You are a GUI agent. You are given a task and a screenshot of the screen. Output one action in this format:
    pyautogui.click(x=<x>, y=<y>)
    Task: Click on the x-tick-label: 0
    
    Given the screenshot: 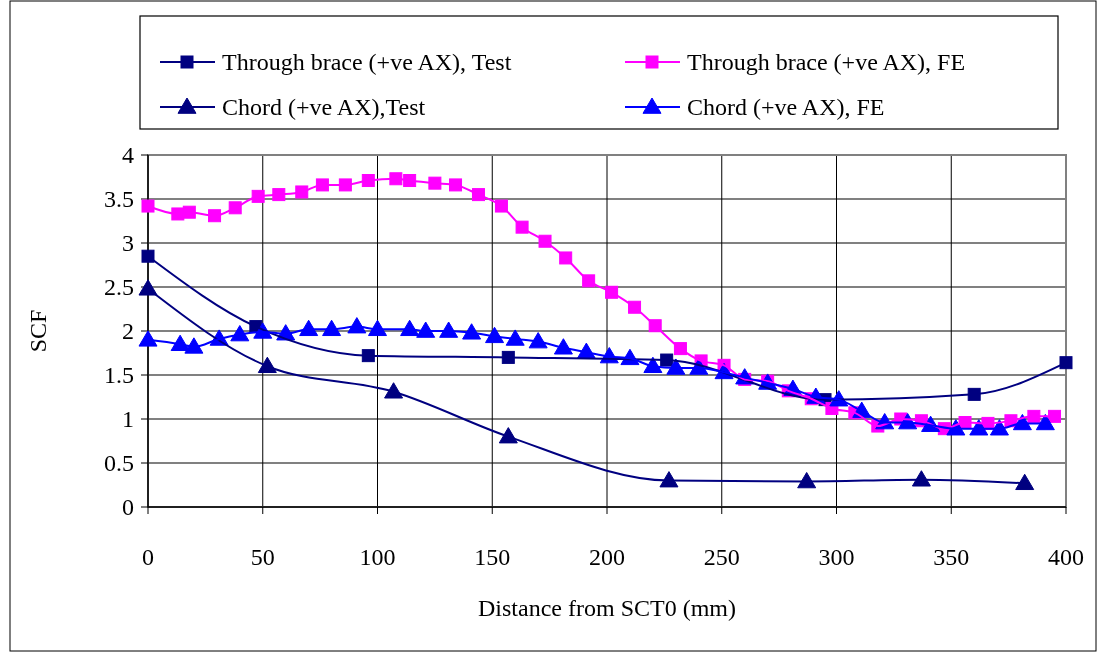 What is the action you would take?
    pyautogui.click(x=148, y=557)
    